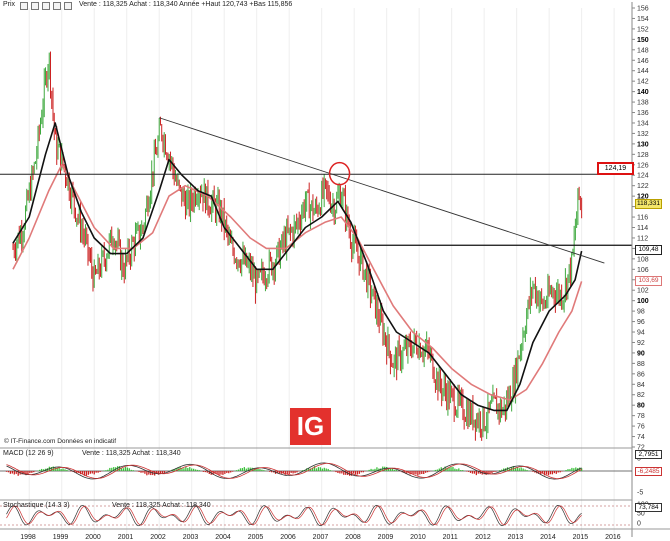 The width and height of the screenshot is (670, 541). I want to click on x-tick-label: 1998, so click(28, 537).